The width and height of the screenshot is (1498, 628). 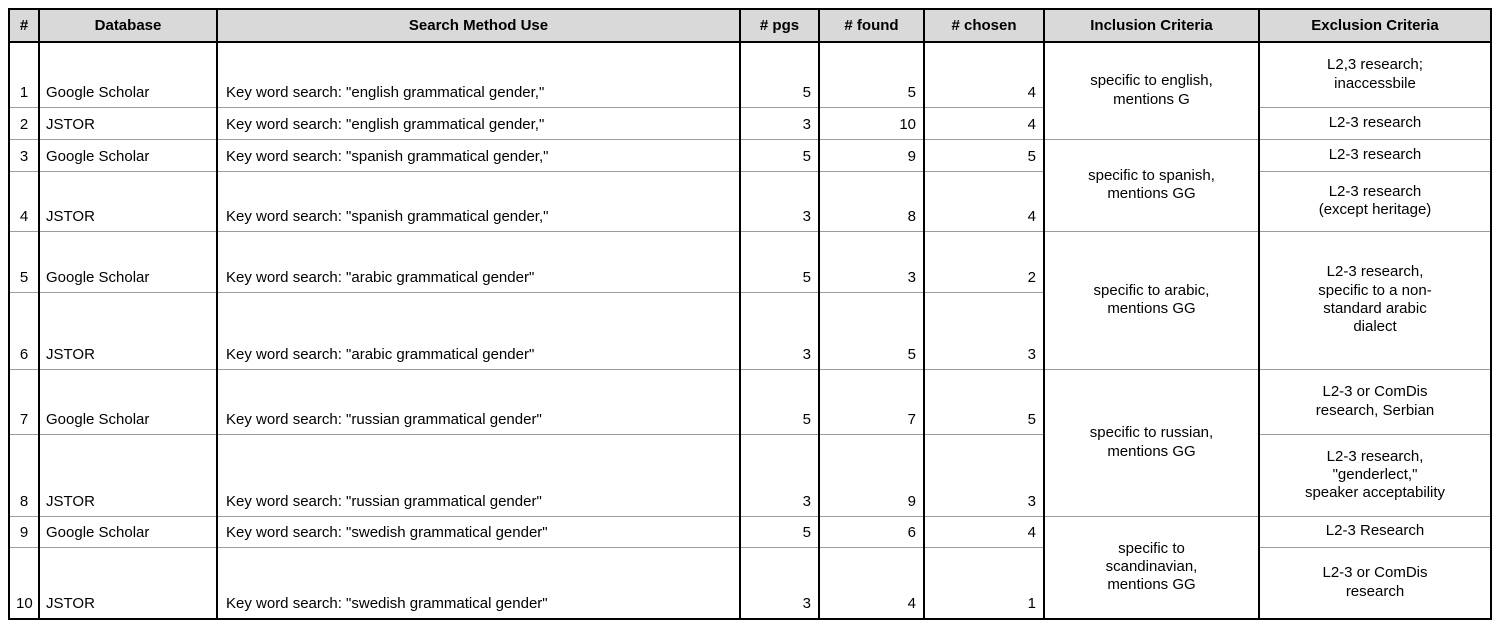 What do you see at coordinates (1151, 567) in the screenshot?
I see `cell-inclusion-criteria: specific to scandinavian, mentions GG` at bounding box center [1151, 567].